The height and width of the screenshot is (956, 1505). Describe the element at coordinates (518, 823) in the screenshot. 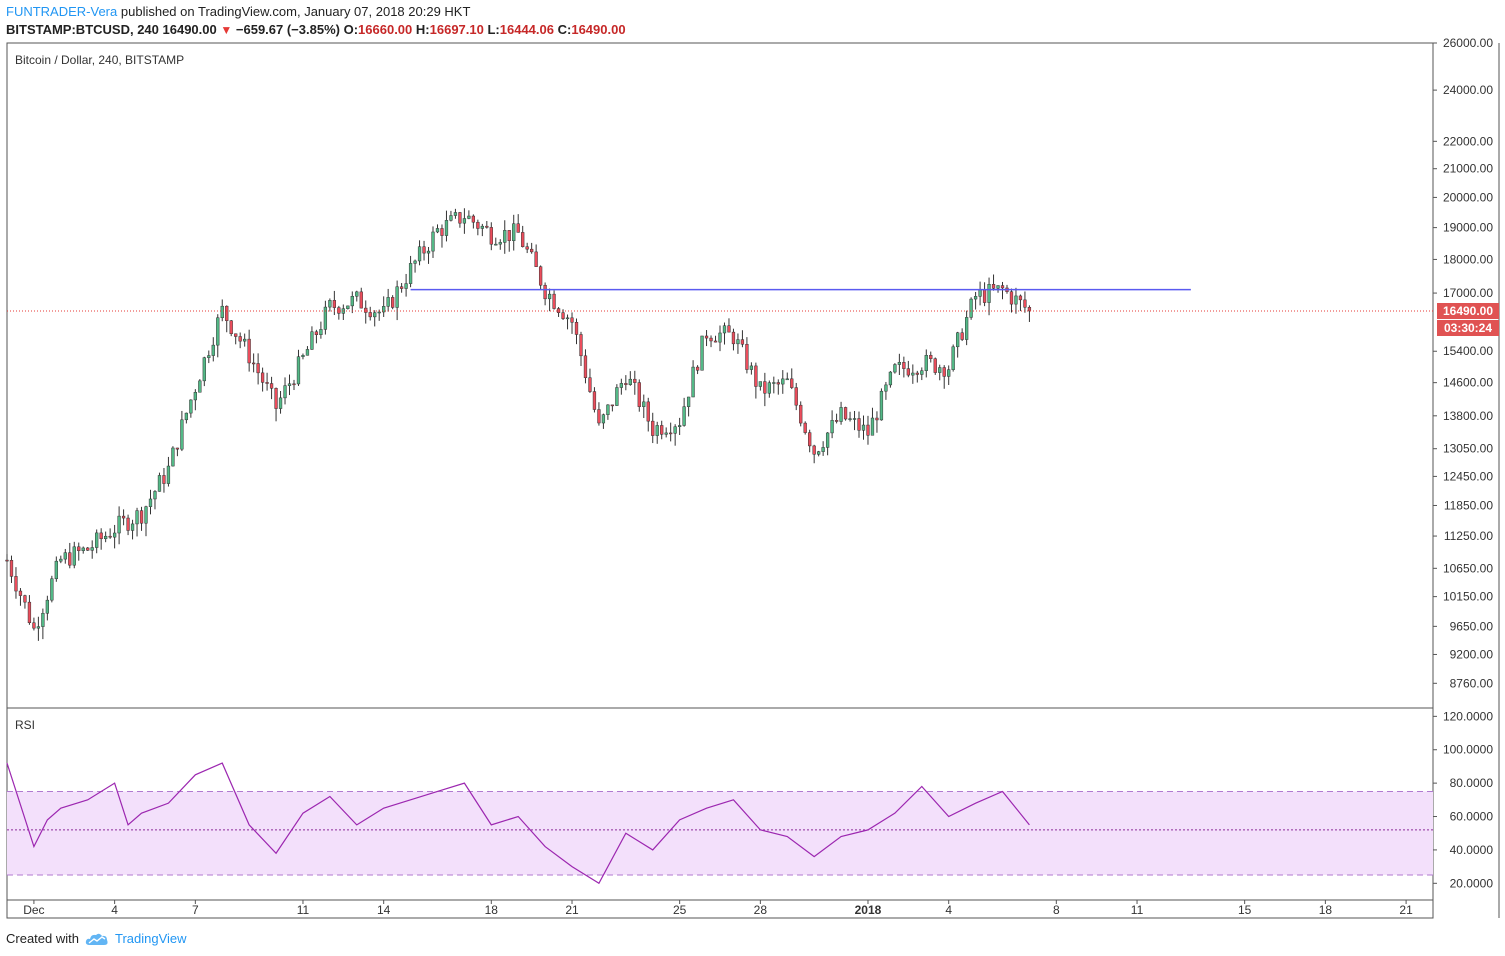

I see `rsi-series-line` at that location.